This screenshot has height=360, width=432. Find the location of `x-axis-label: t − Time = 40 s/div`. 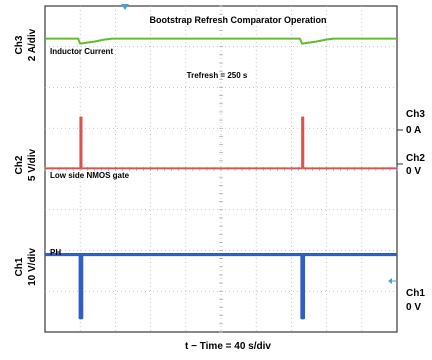

x-axis-label: t − Time = 40 s/div is located at coordinates (228, 346).